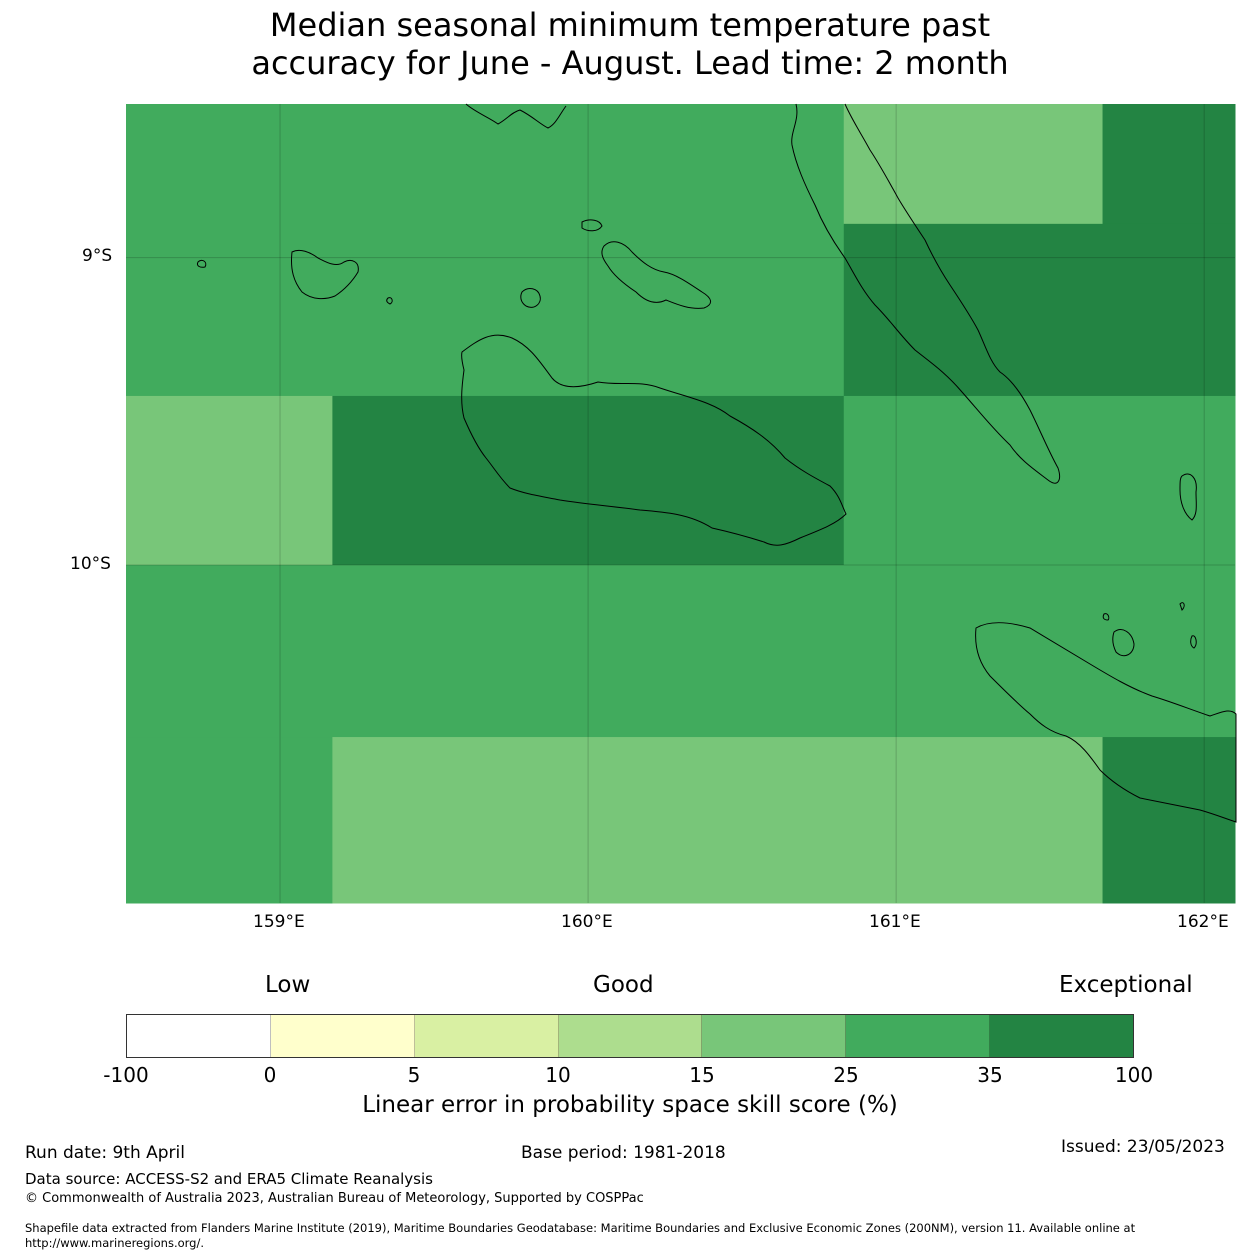  Describe the element at coordinates (1203, 922) in the screenshot. I see `lon-tick-162e: 162°E` at that location.